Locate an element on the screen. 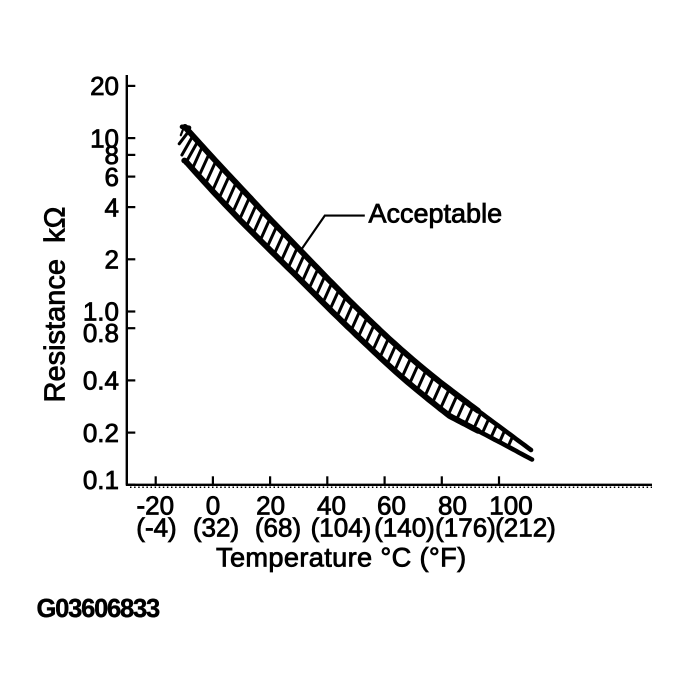 The height and width of the screenshot is (692, 687). svg-text: 4 is located at coordinates (112, 207).